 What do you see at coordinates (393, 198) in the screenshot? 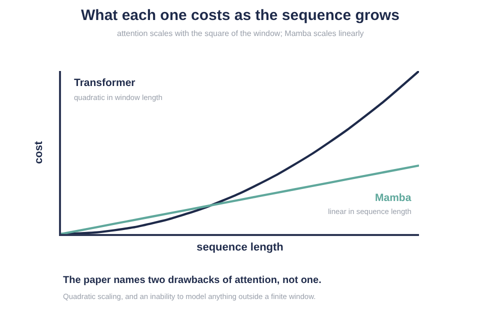
I see `series-label: Mamba` at bounding box center [393, 198].